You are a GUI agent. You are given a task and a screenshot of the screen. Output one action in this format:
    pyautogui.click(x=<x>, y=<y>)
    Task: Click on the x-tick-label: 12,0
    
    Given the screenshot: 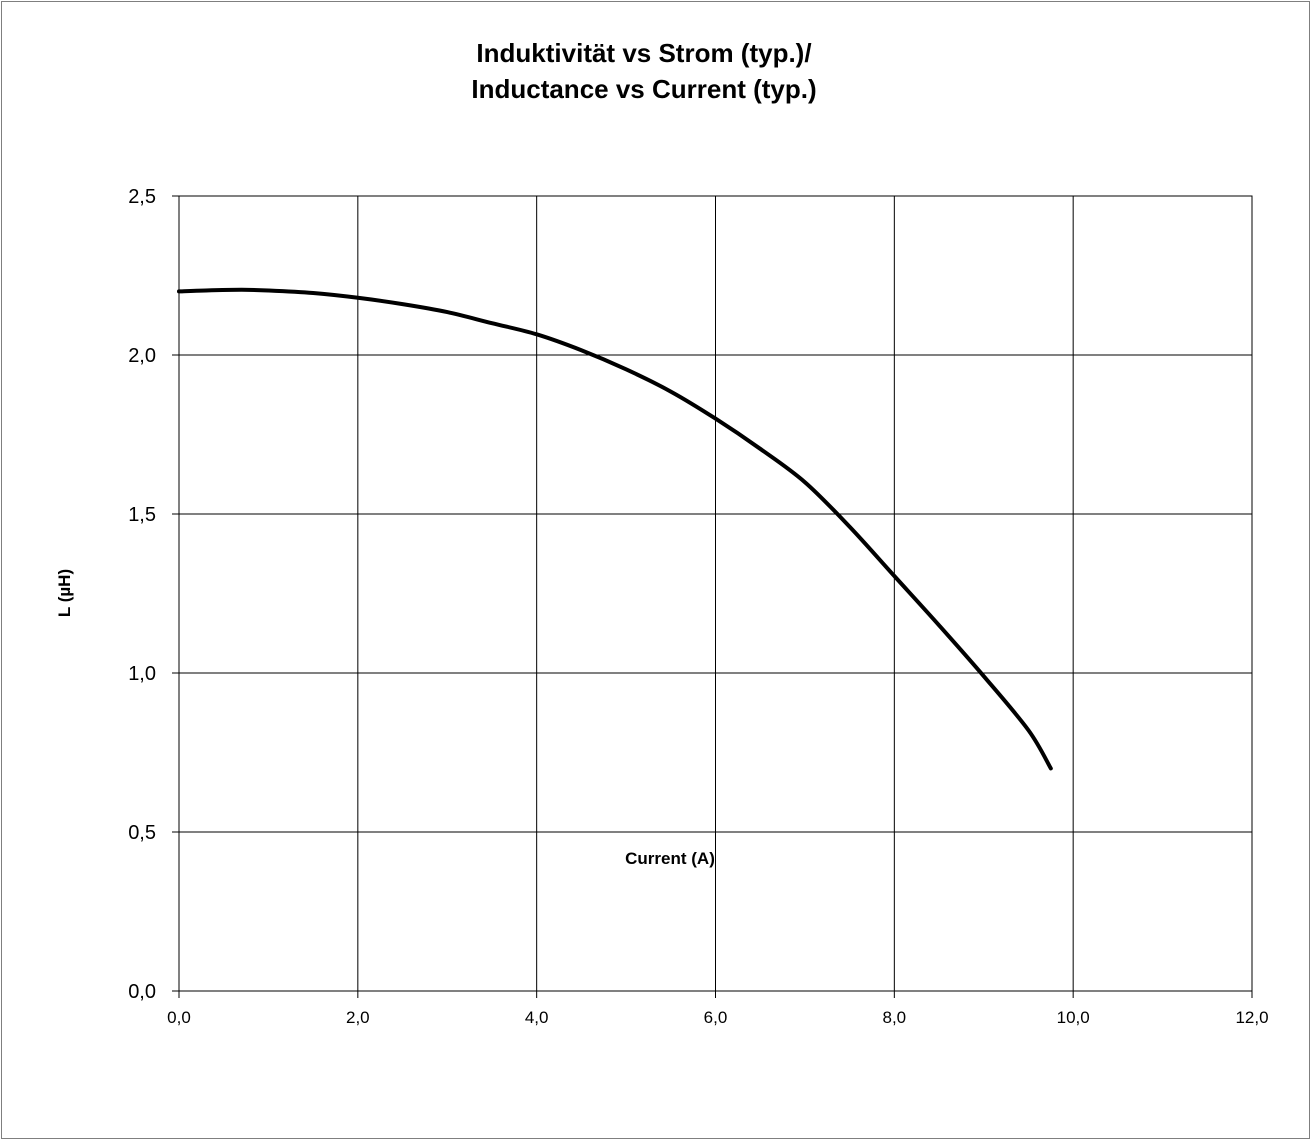 What is the action you would take?
    pyautogui.click(x=1251, y=1017)
    